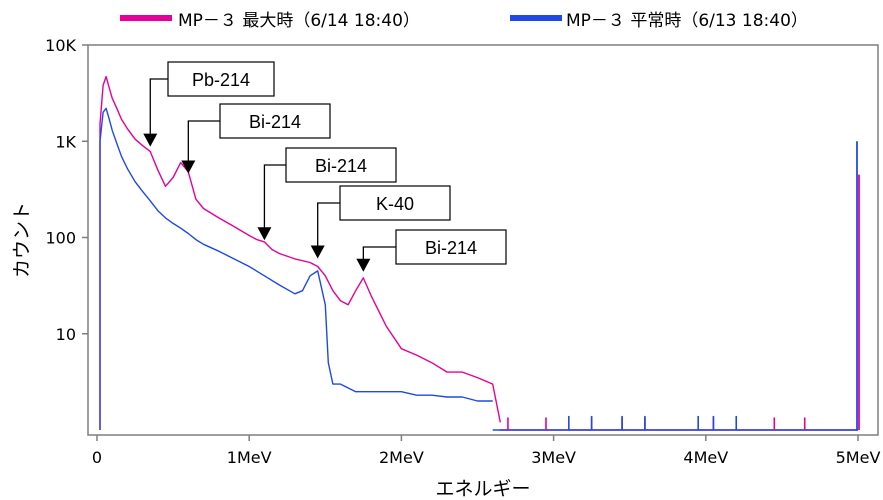 The image size is (883, 500). What do you see at coordinates (380, 222) in the screenshot?
I see `peak-callout: K-40` at bounding box center [380, 222].